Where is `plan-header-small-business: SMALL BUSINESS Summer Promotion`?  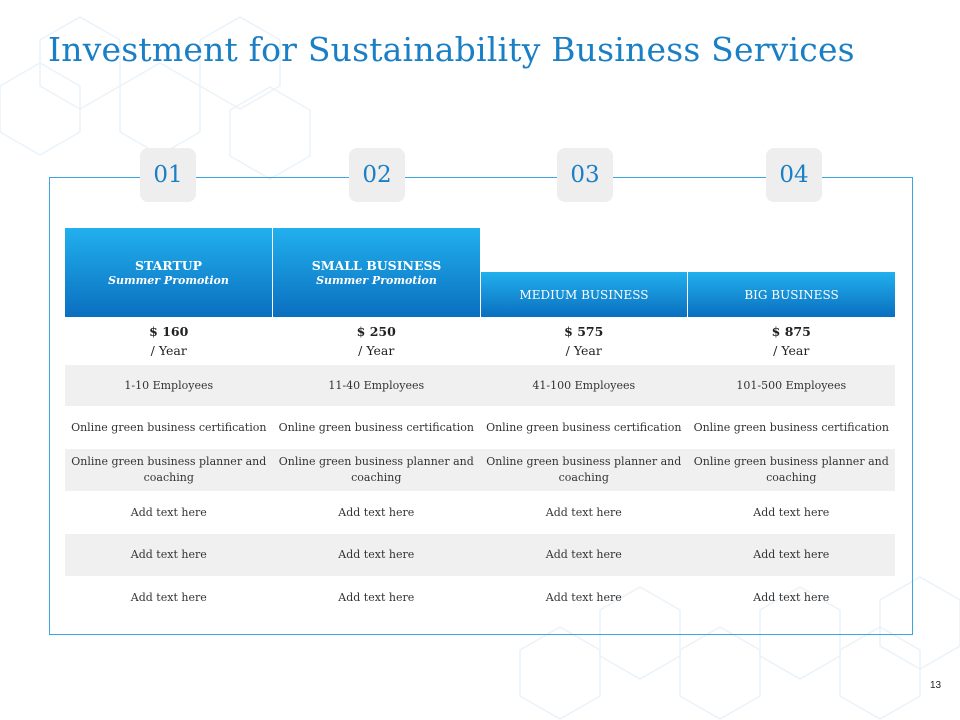 plan-header-small-business: SMALL BUSINESS Summer Promotion is located at coordinates (376, 272).